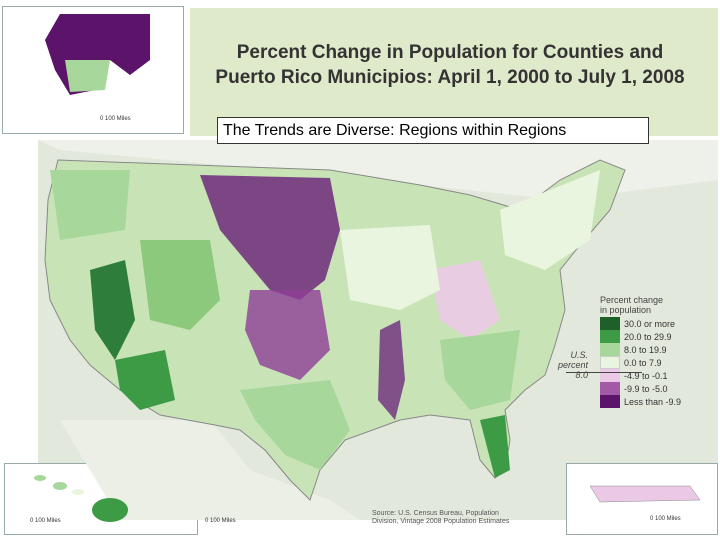 The width and height of the screenshot is (720, 540). I want to click on alaska-scale: 0 100 Miles, so click(115, 119).